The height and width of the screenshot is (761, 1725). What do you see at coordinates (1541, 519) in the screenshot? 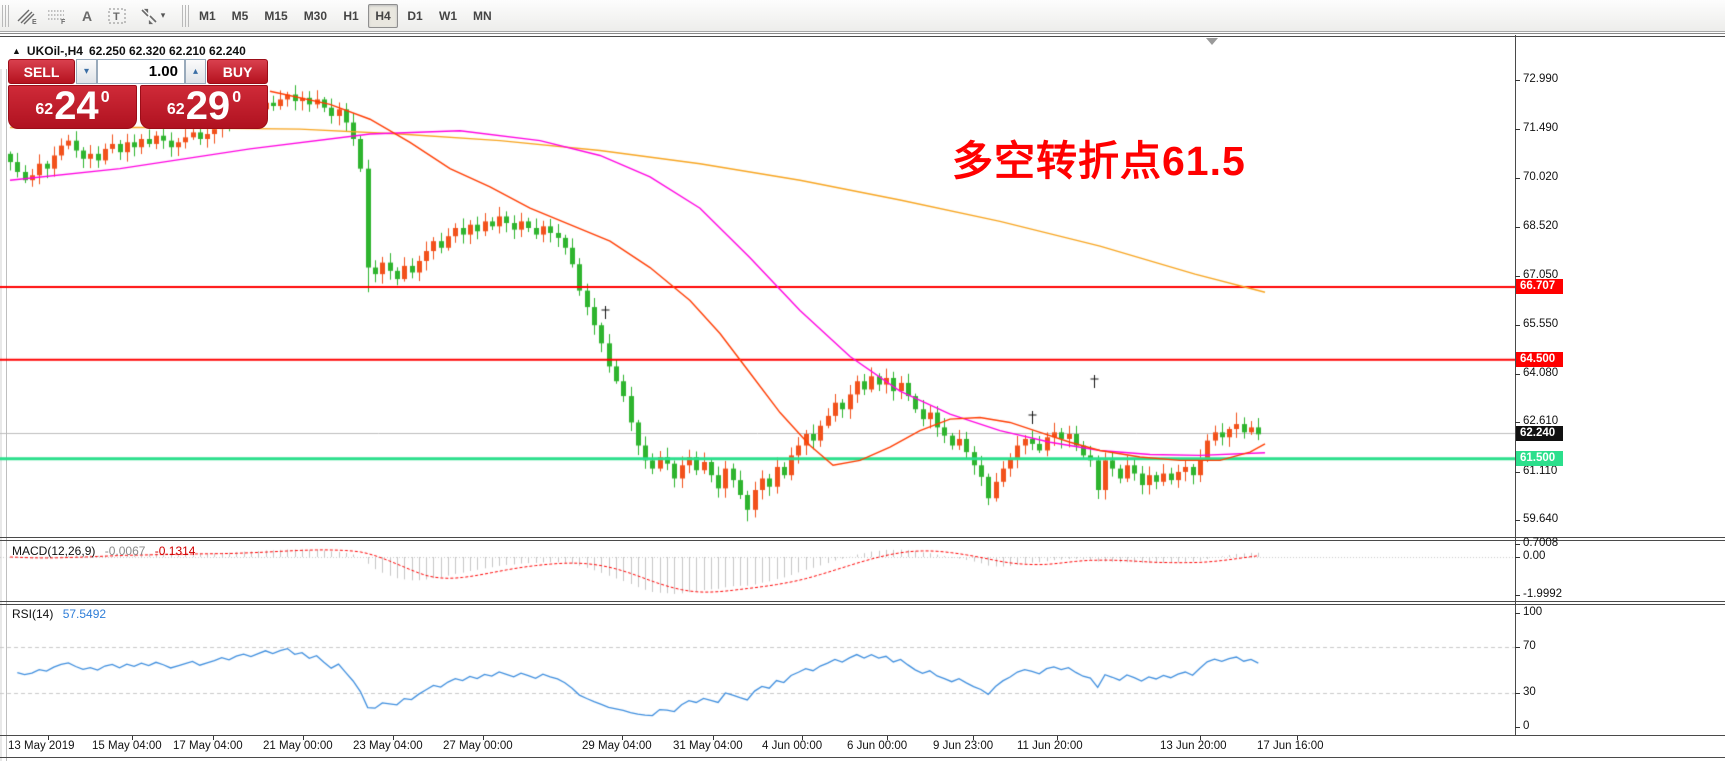
I see `price-tick-label: 59.640` at bounding box center [1541, 519].